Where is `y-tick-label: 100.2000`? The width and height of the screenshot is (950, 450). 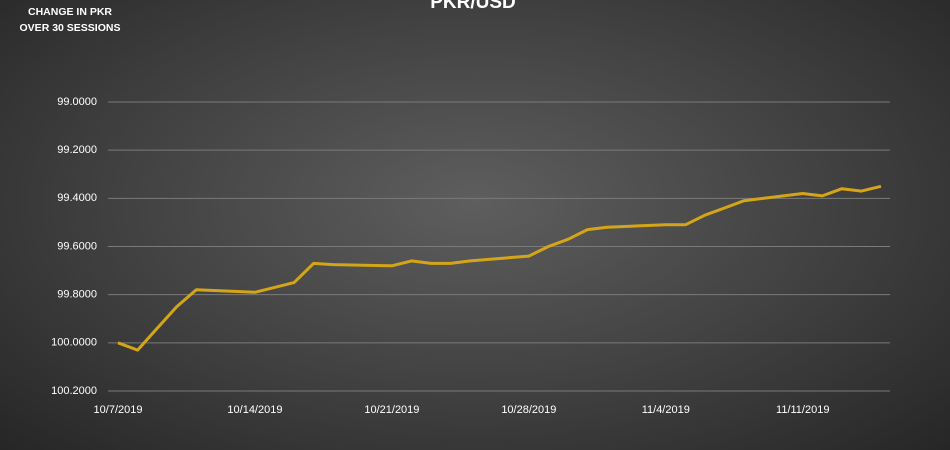 y-tick-label: 100.2000 is located at coordinates (74, 391).